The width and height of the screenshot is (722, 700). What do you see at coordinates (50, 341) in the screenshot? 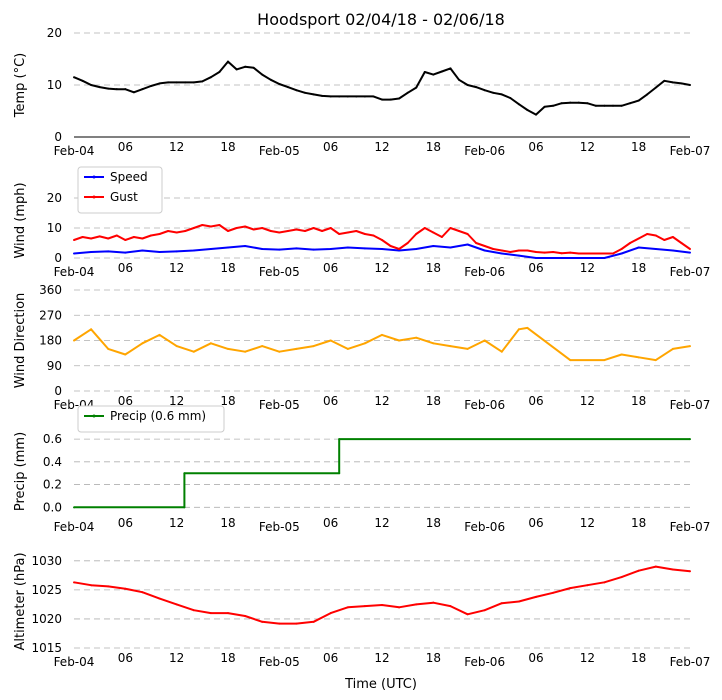
I see `dir-ytick-label: 180` at bounding box center [50, 341].